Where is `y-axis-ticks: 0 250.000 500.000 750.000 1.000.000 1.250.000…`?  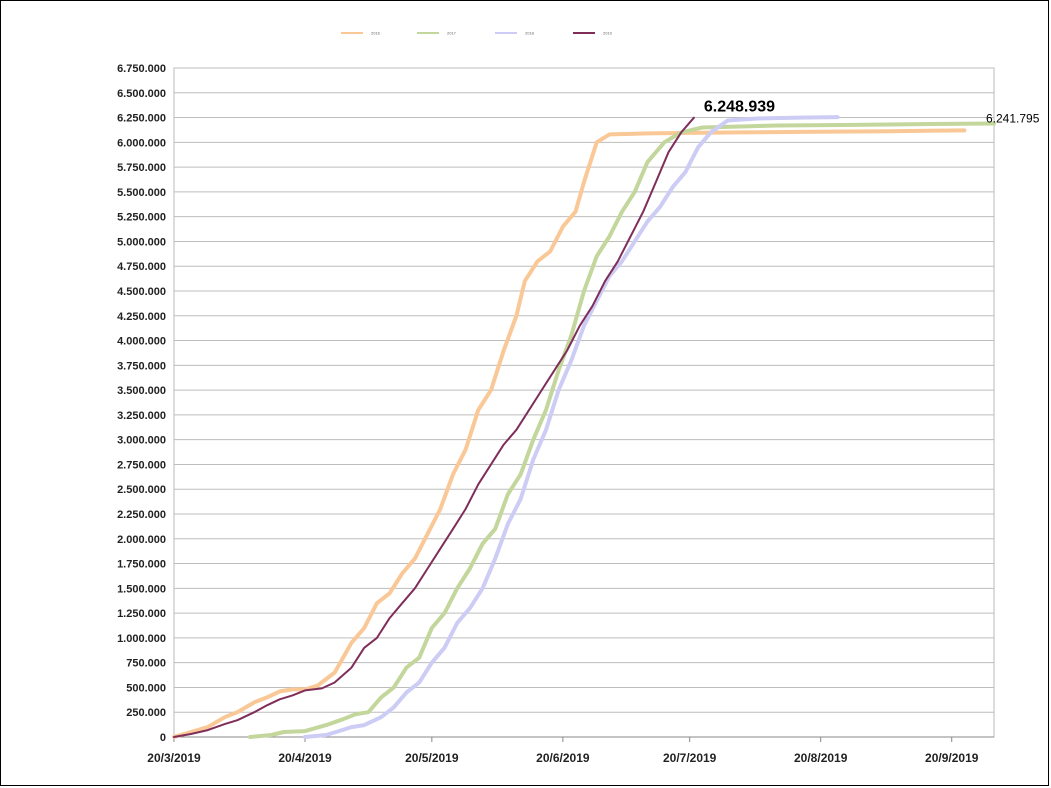 y-axis-ticks: 0 250.000 500.000 750.000 1.000.000 1.250.000… is located at coordinates (141, 403).